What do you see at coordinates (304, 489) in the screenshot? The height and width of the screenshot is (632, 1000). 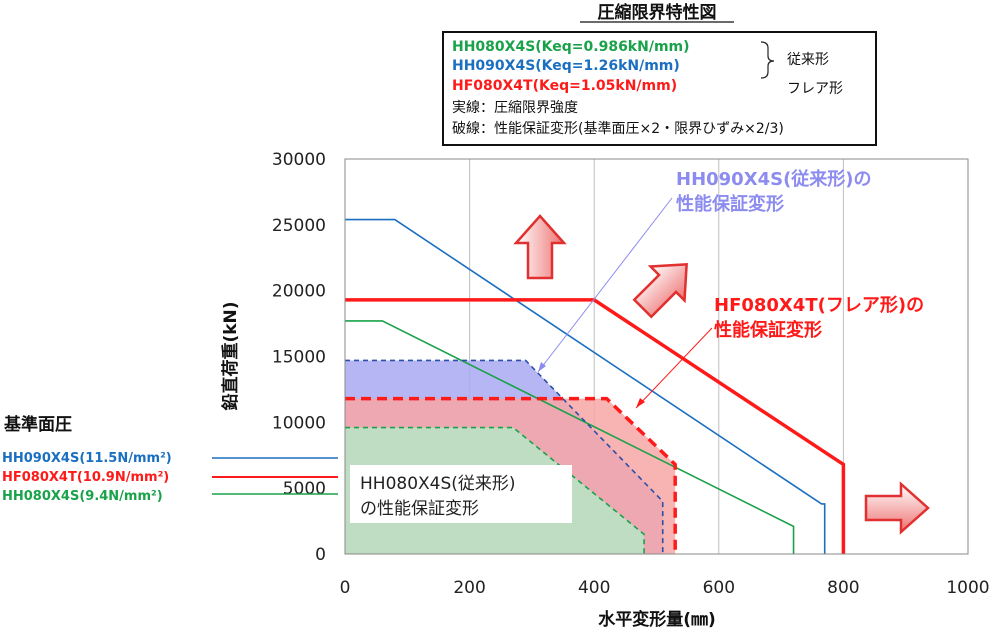 I see `y-tick-label: 5000` at bounding box center [304, 489].